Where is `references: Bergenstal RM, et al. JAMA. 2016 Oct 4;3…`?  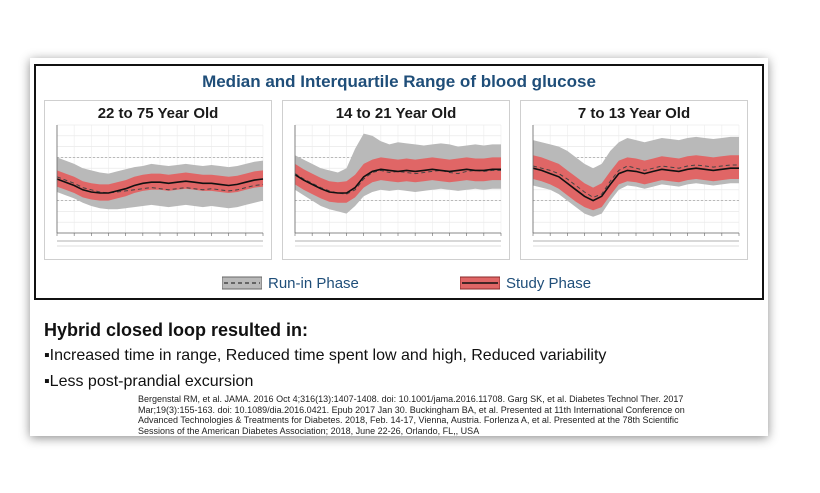
references: Bergenstal RM, et al. JAMA. 2016 Oct 4;3… is located at coordinates (411, 415).